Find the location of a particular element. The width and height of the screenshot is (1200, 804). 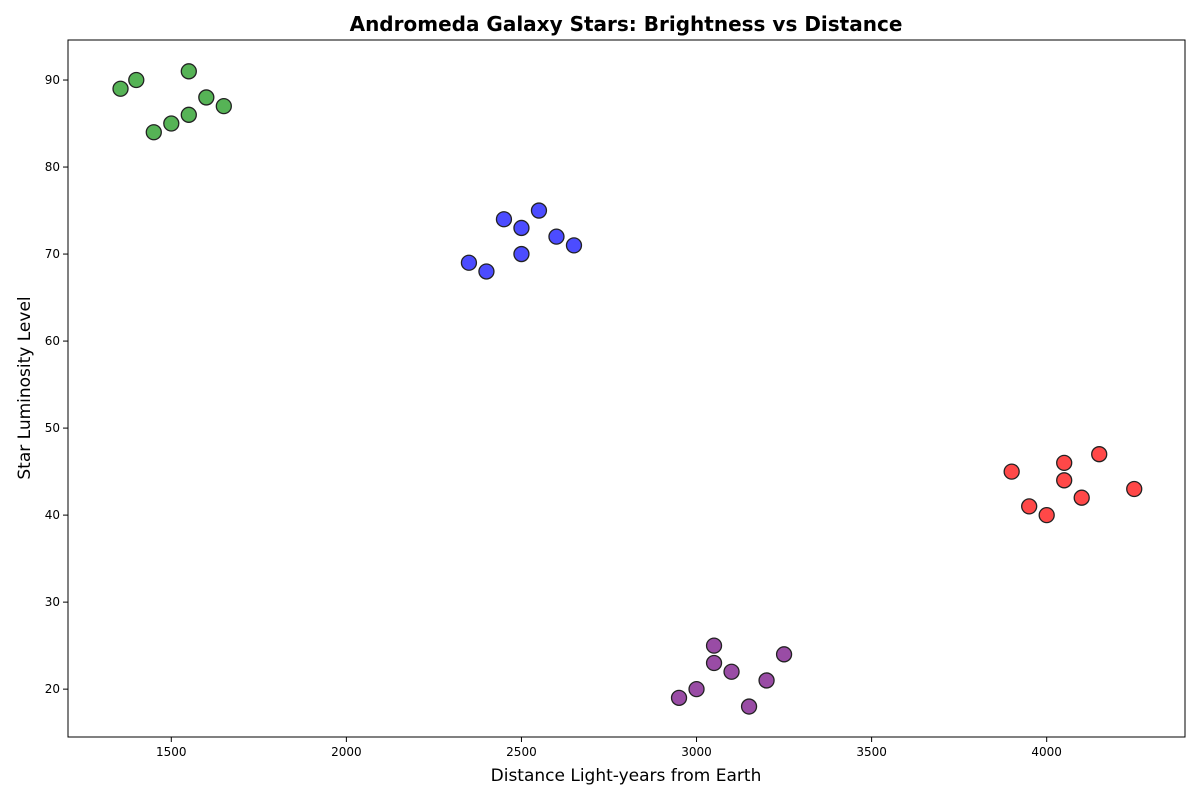

y-tick-label: 60 is located at coordinates (52, 341).